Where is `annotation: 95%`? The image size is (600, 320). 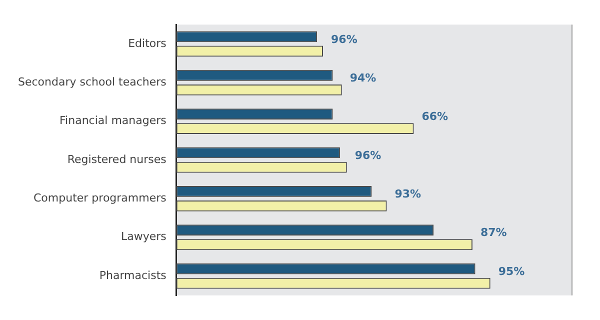 annotation: 95% is located at coordinates (511, 271).